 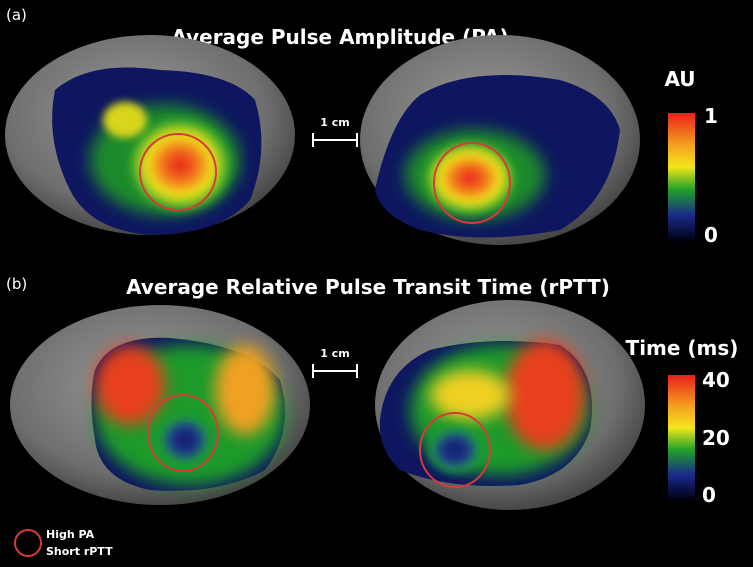 I want to click on brain-right-a, so click(x=500, y=140).